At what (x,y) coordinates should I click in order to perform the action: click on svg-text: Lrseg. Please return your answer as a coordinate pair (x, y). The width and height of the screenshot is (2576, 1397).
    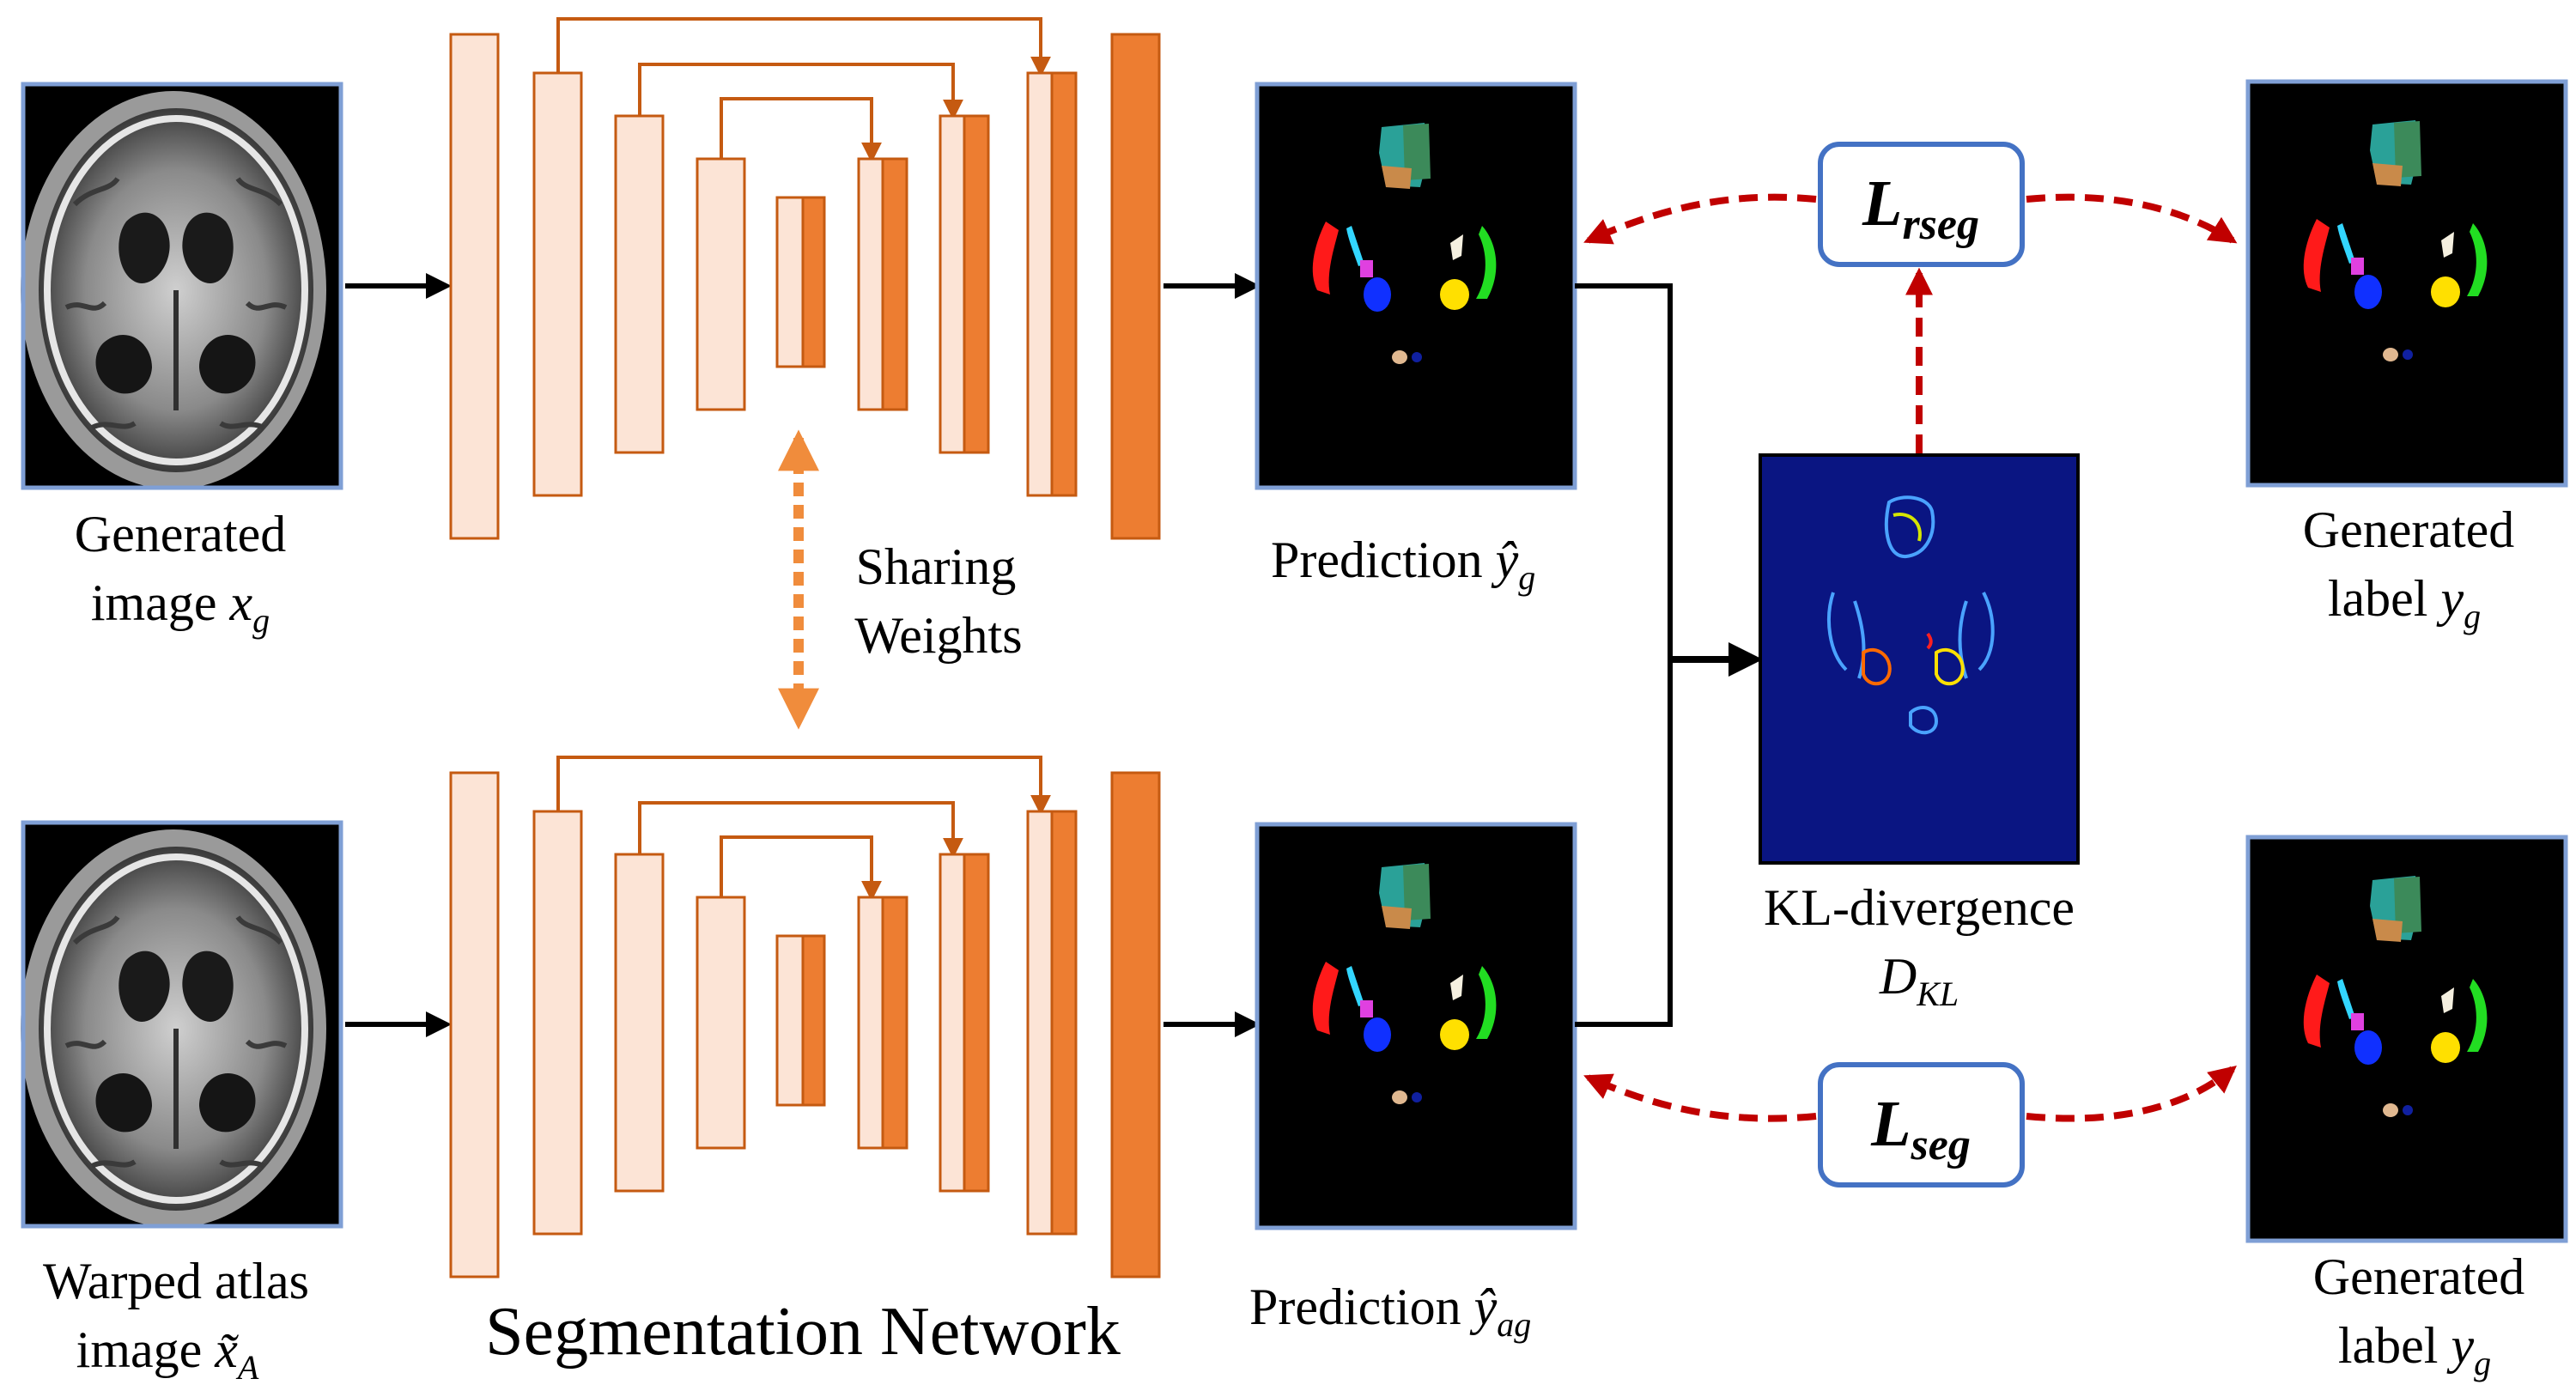
    Looking at the image, I should click on (1921, 208).